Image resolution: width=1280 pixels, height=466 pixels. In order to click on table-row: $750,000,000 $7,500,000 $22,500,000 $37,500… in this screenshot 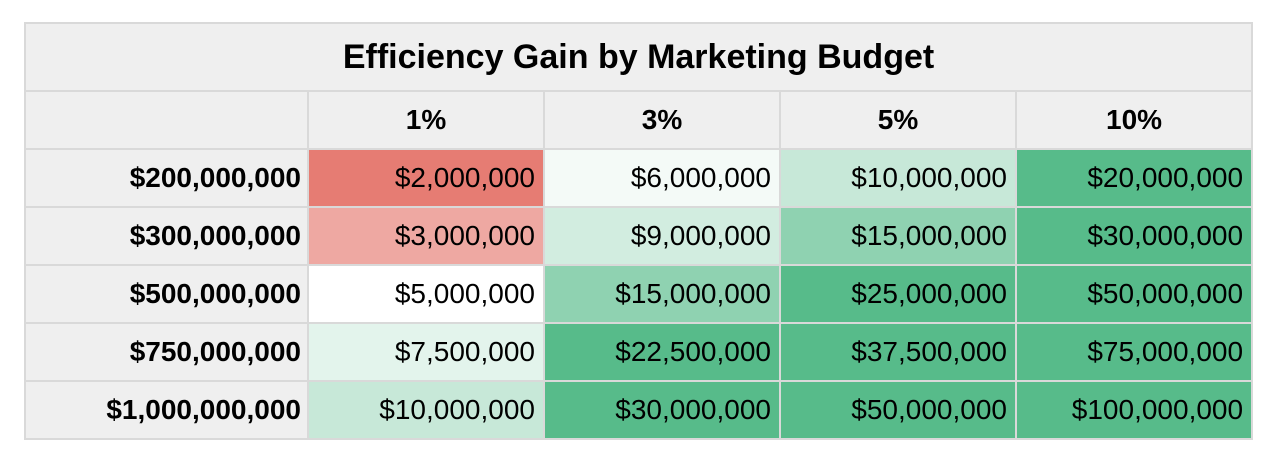, I will do `click(639, 352)`.